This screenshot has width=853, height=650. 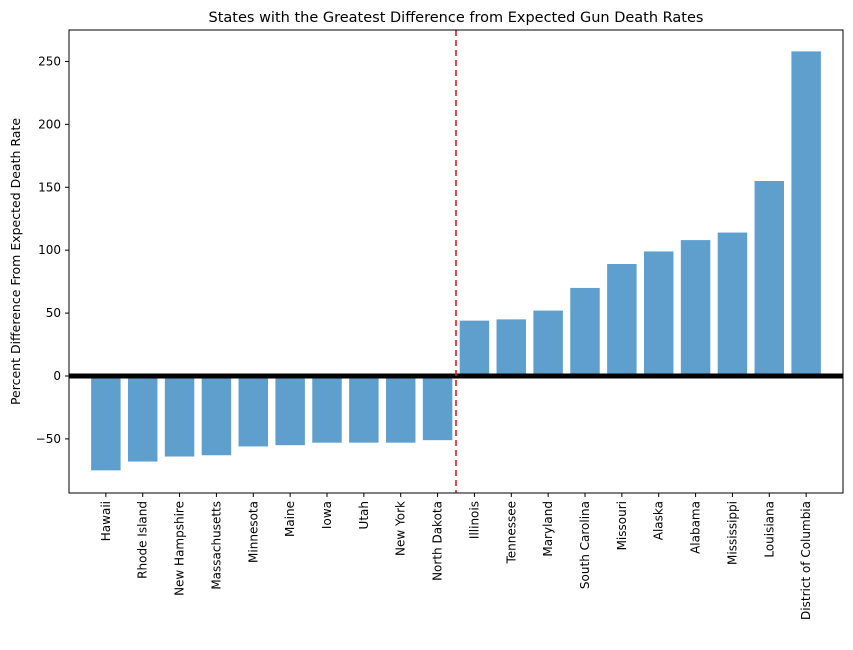 I want to click on x-tick-label: Utah, so click(x=364, y=515).